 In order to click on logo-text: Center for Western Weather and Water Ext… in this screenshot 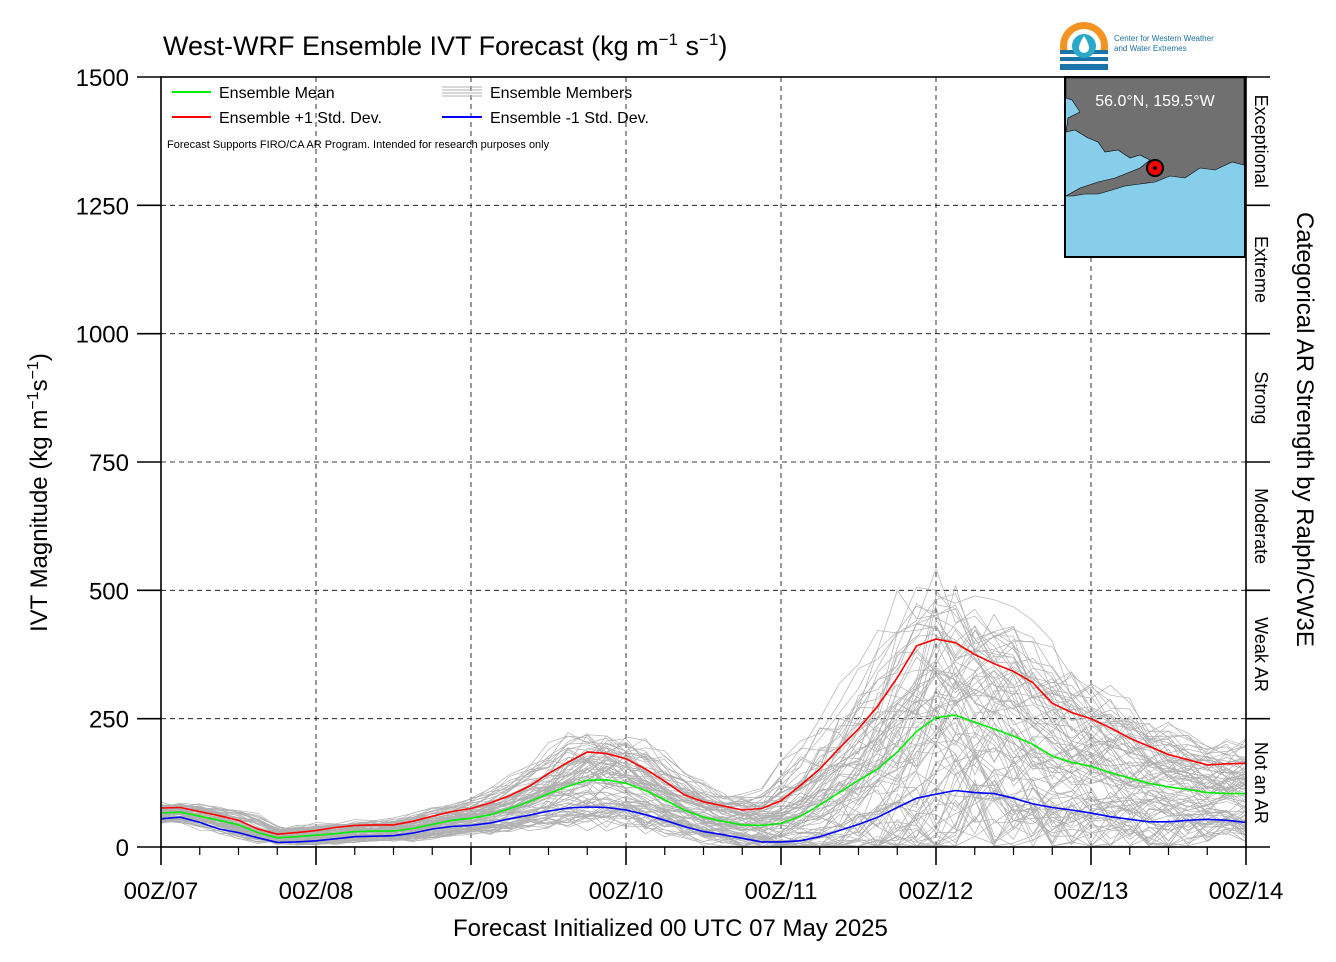, I will do `click(1164, 44)`.